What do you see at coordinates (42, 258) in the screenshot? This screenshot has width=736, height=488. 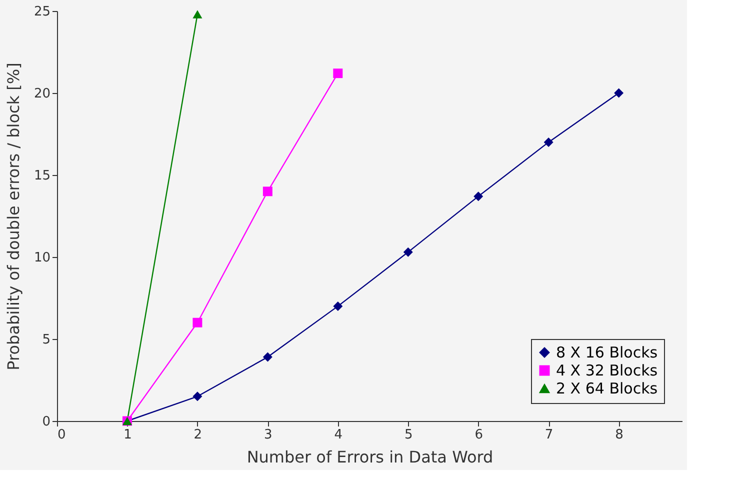 I see `y-tick-label: 10` at bounding box center [42, 258].